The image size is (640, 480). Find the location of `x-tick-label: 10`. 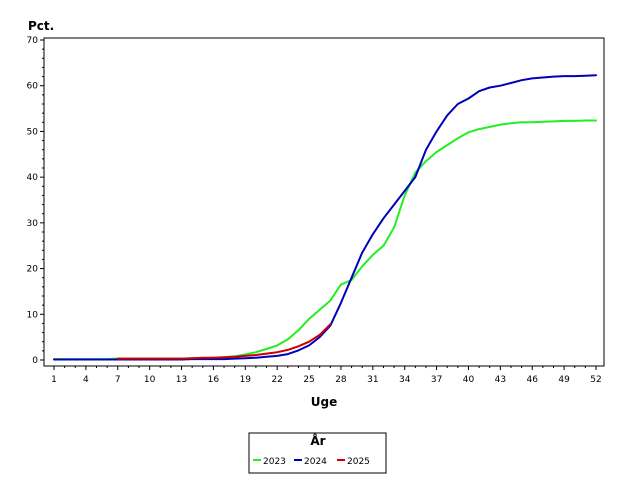

x-tick-label: 10 is located at coordinates (150, 380).